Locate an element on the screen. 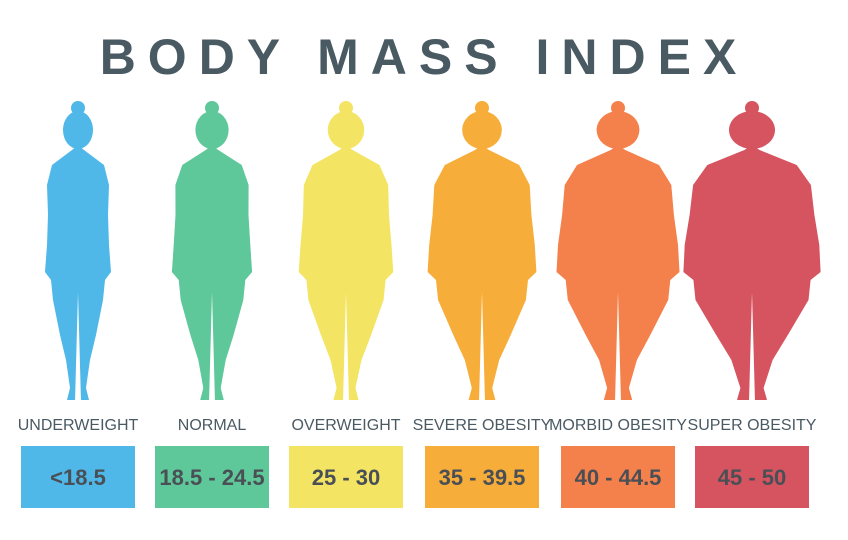 The image size is (848, 540). category-label: NORMAL is located at coordinates (212, 425).